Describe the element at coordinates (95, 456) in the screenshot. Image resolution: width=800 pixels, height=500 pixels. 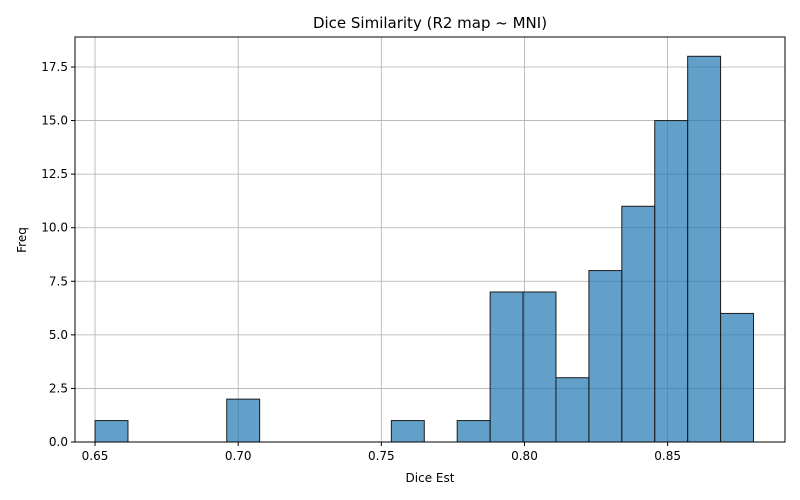
I see `x-tick-label: 0.65` at that location.